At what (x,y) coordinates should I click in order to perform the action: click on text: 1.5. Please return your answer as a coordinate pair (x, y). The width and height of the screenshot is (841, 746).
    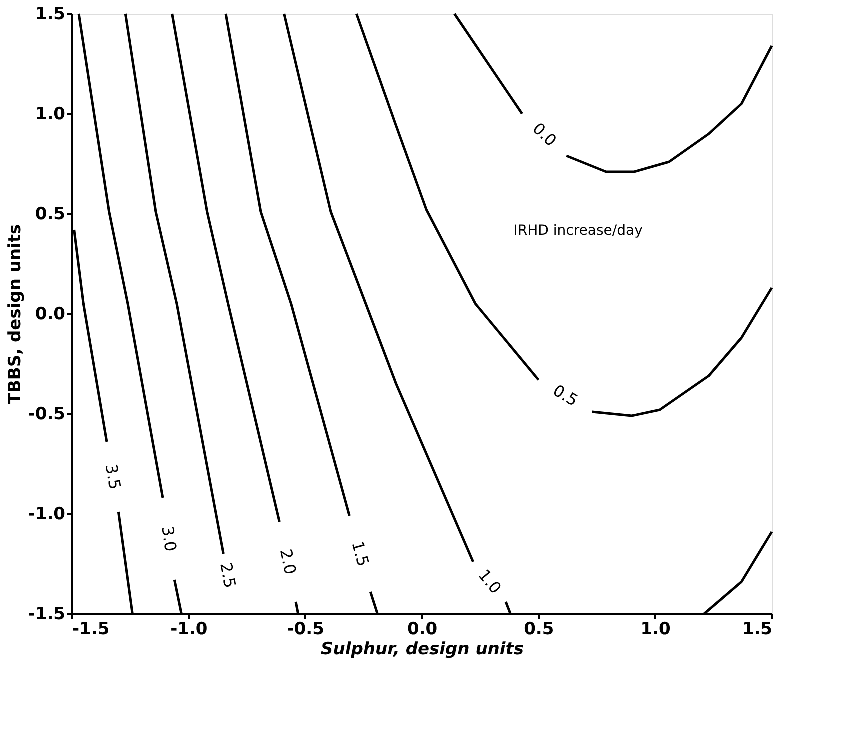
    Looking at the image, I should click on (361, 554).